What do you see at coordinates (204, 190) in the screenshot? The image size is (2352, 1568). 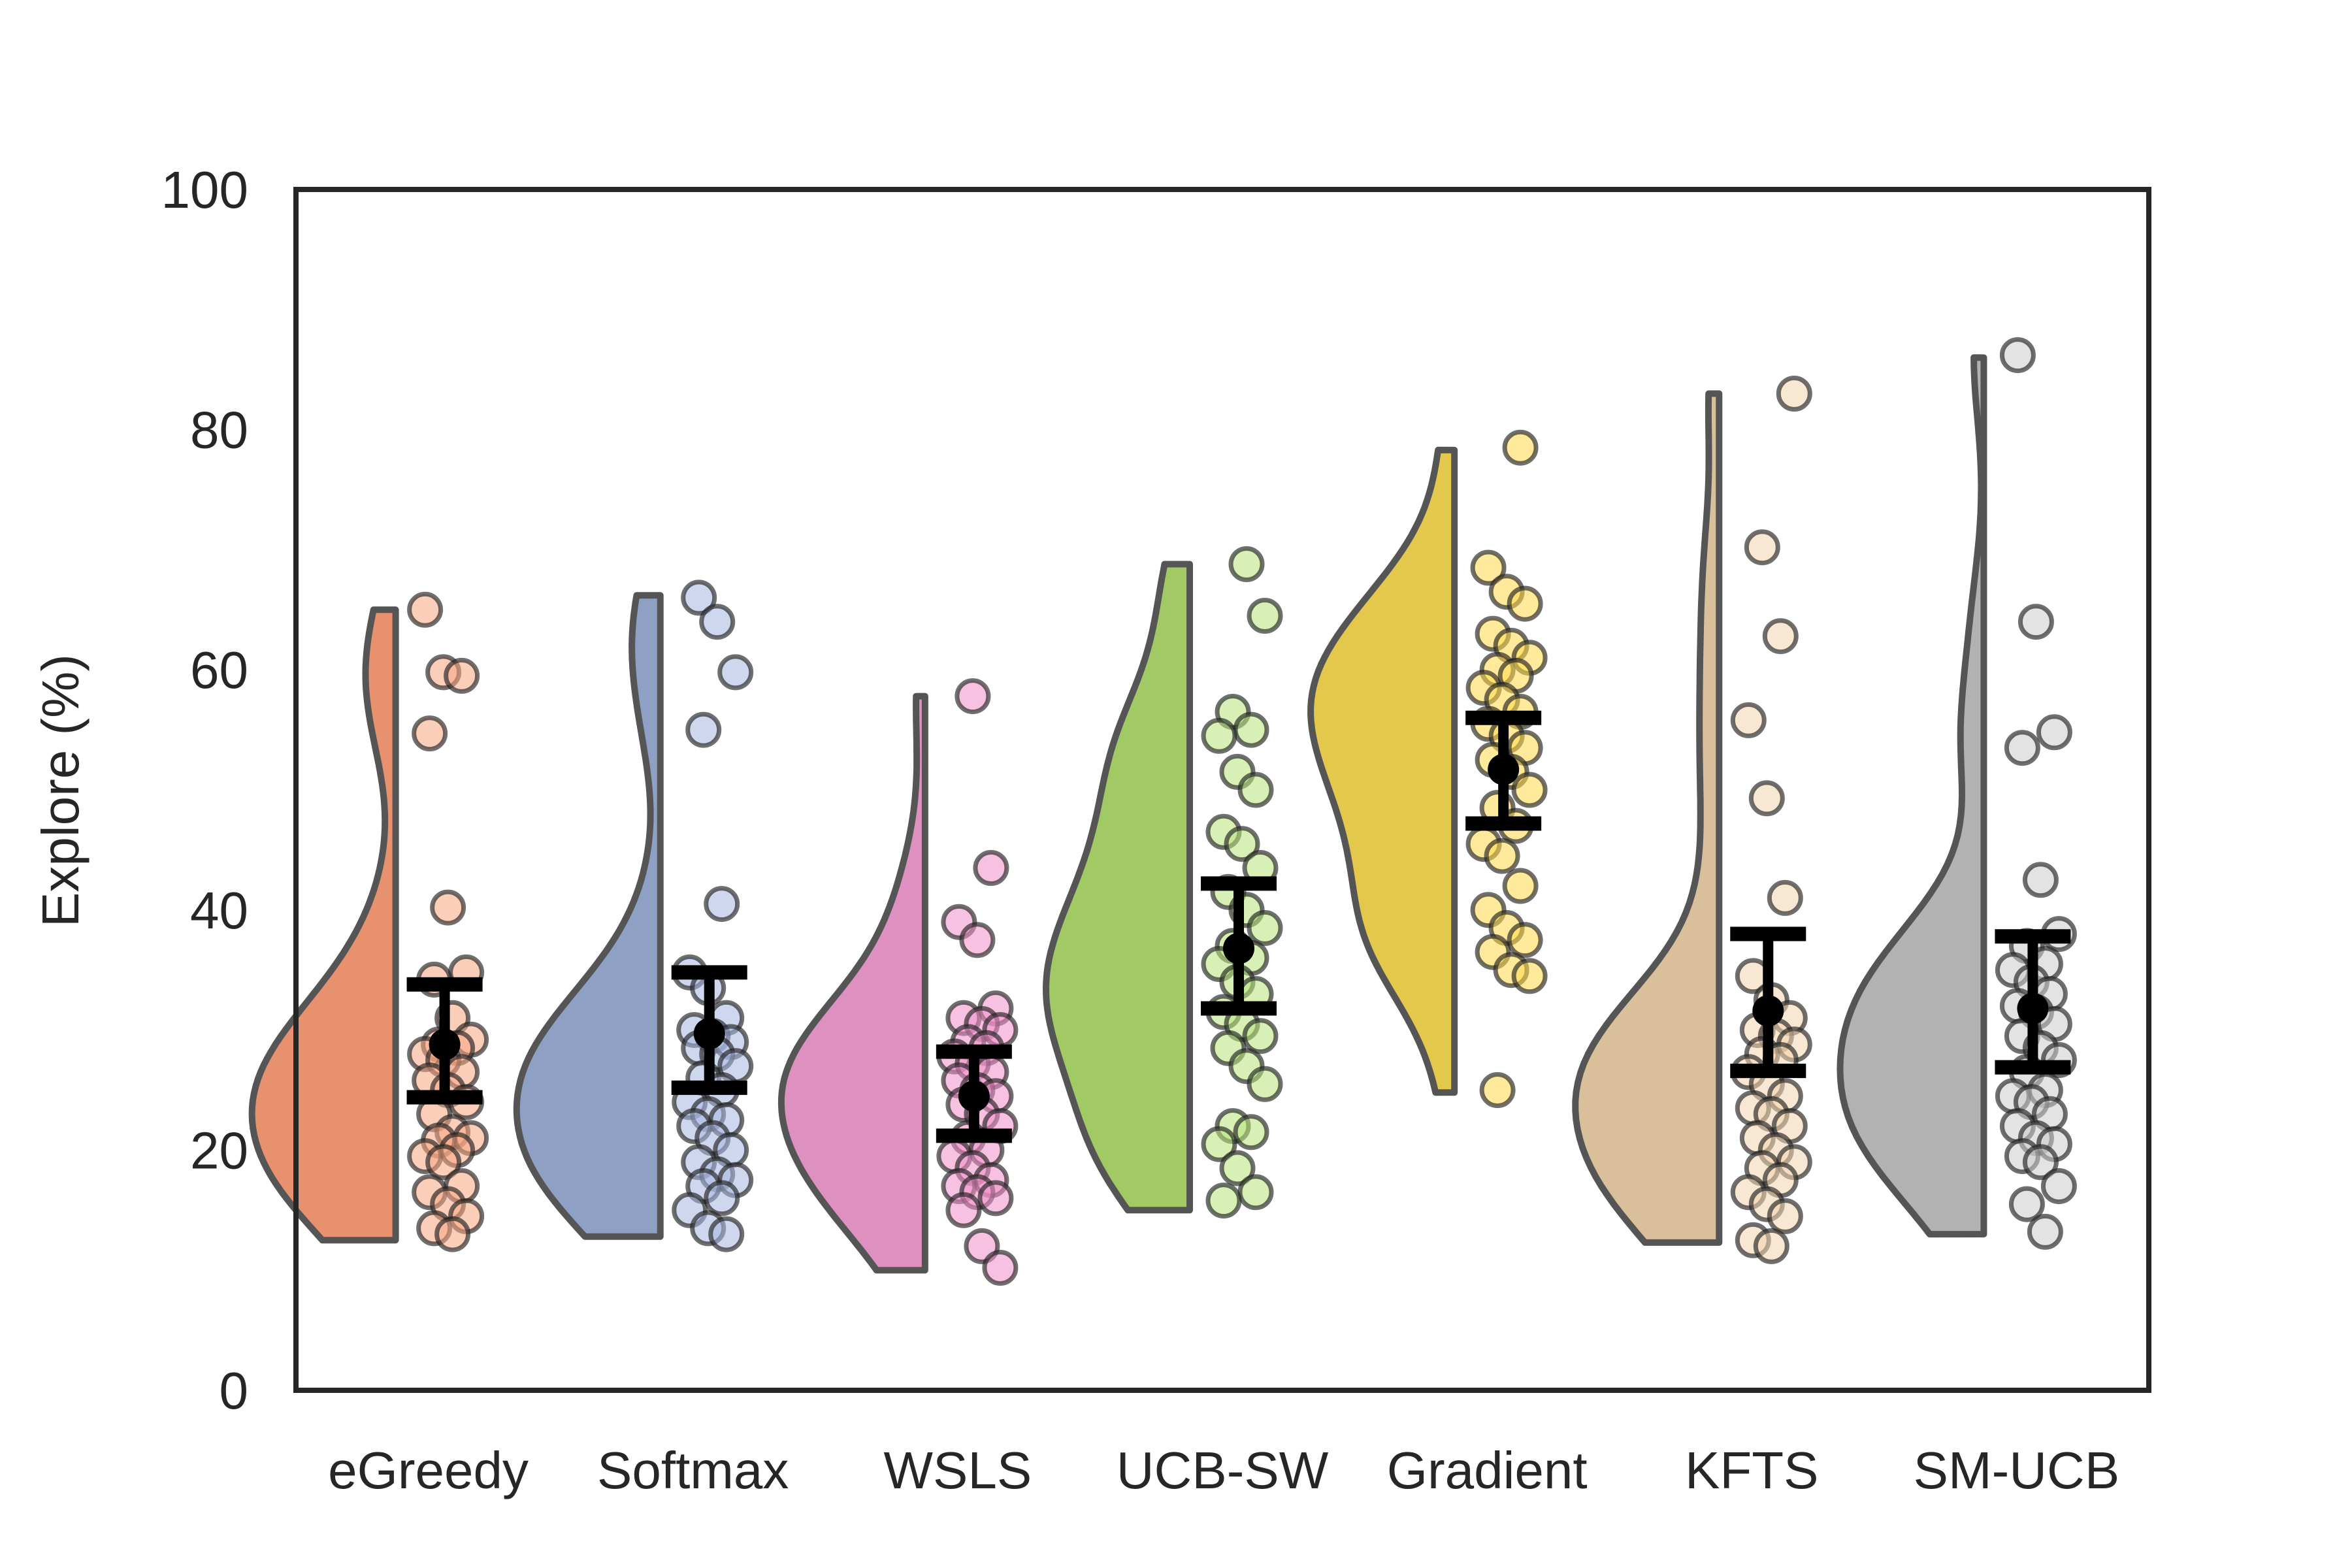 I see `y-tick-label-100: 100` at bounding box center [204, 190].